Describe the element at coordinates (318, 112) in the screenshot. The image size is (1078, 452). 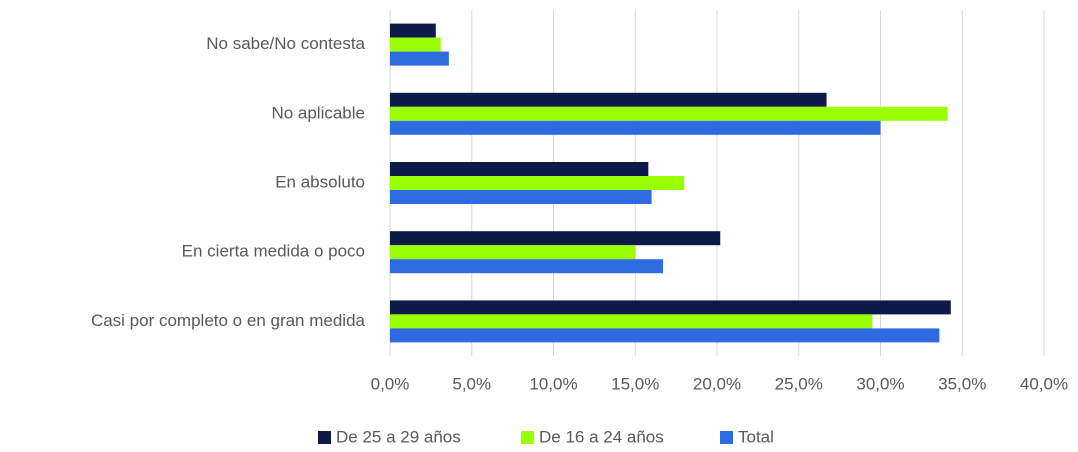
I see `y-tick-label: No aplicable` at that location.